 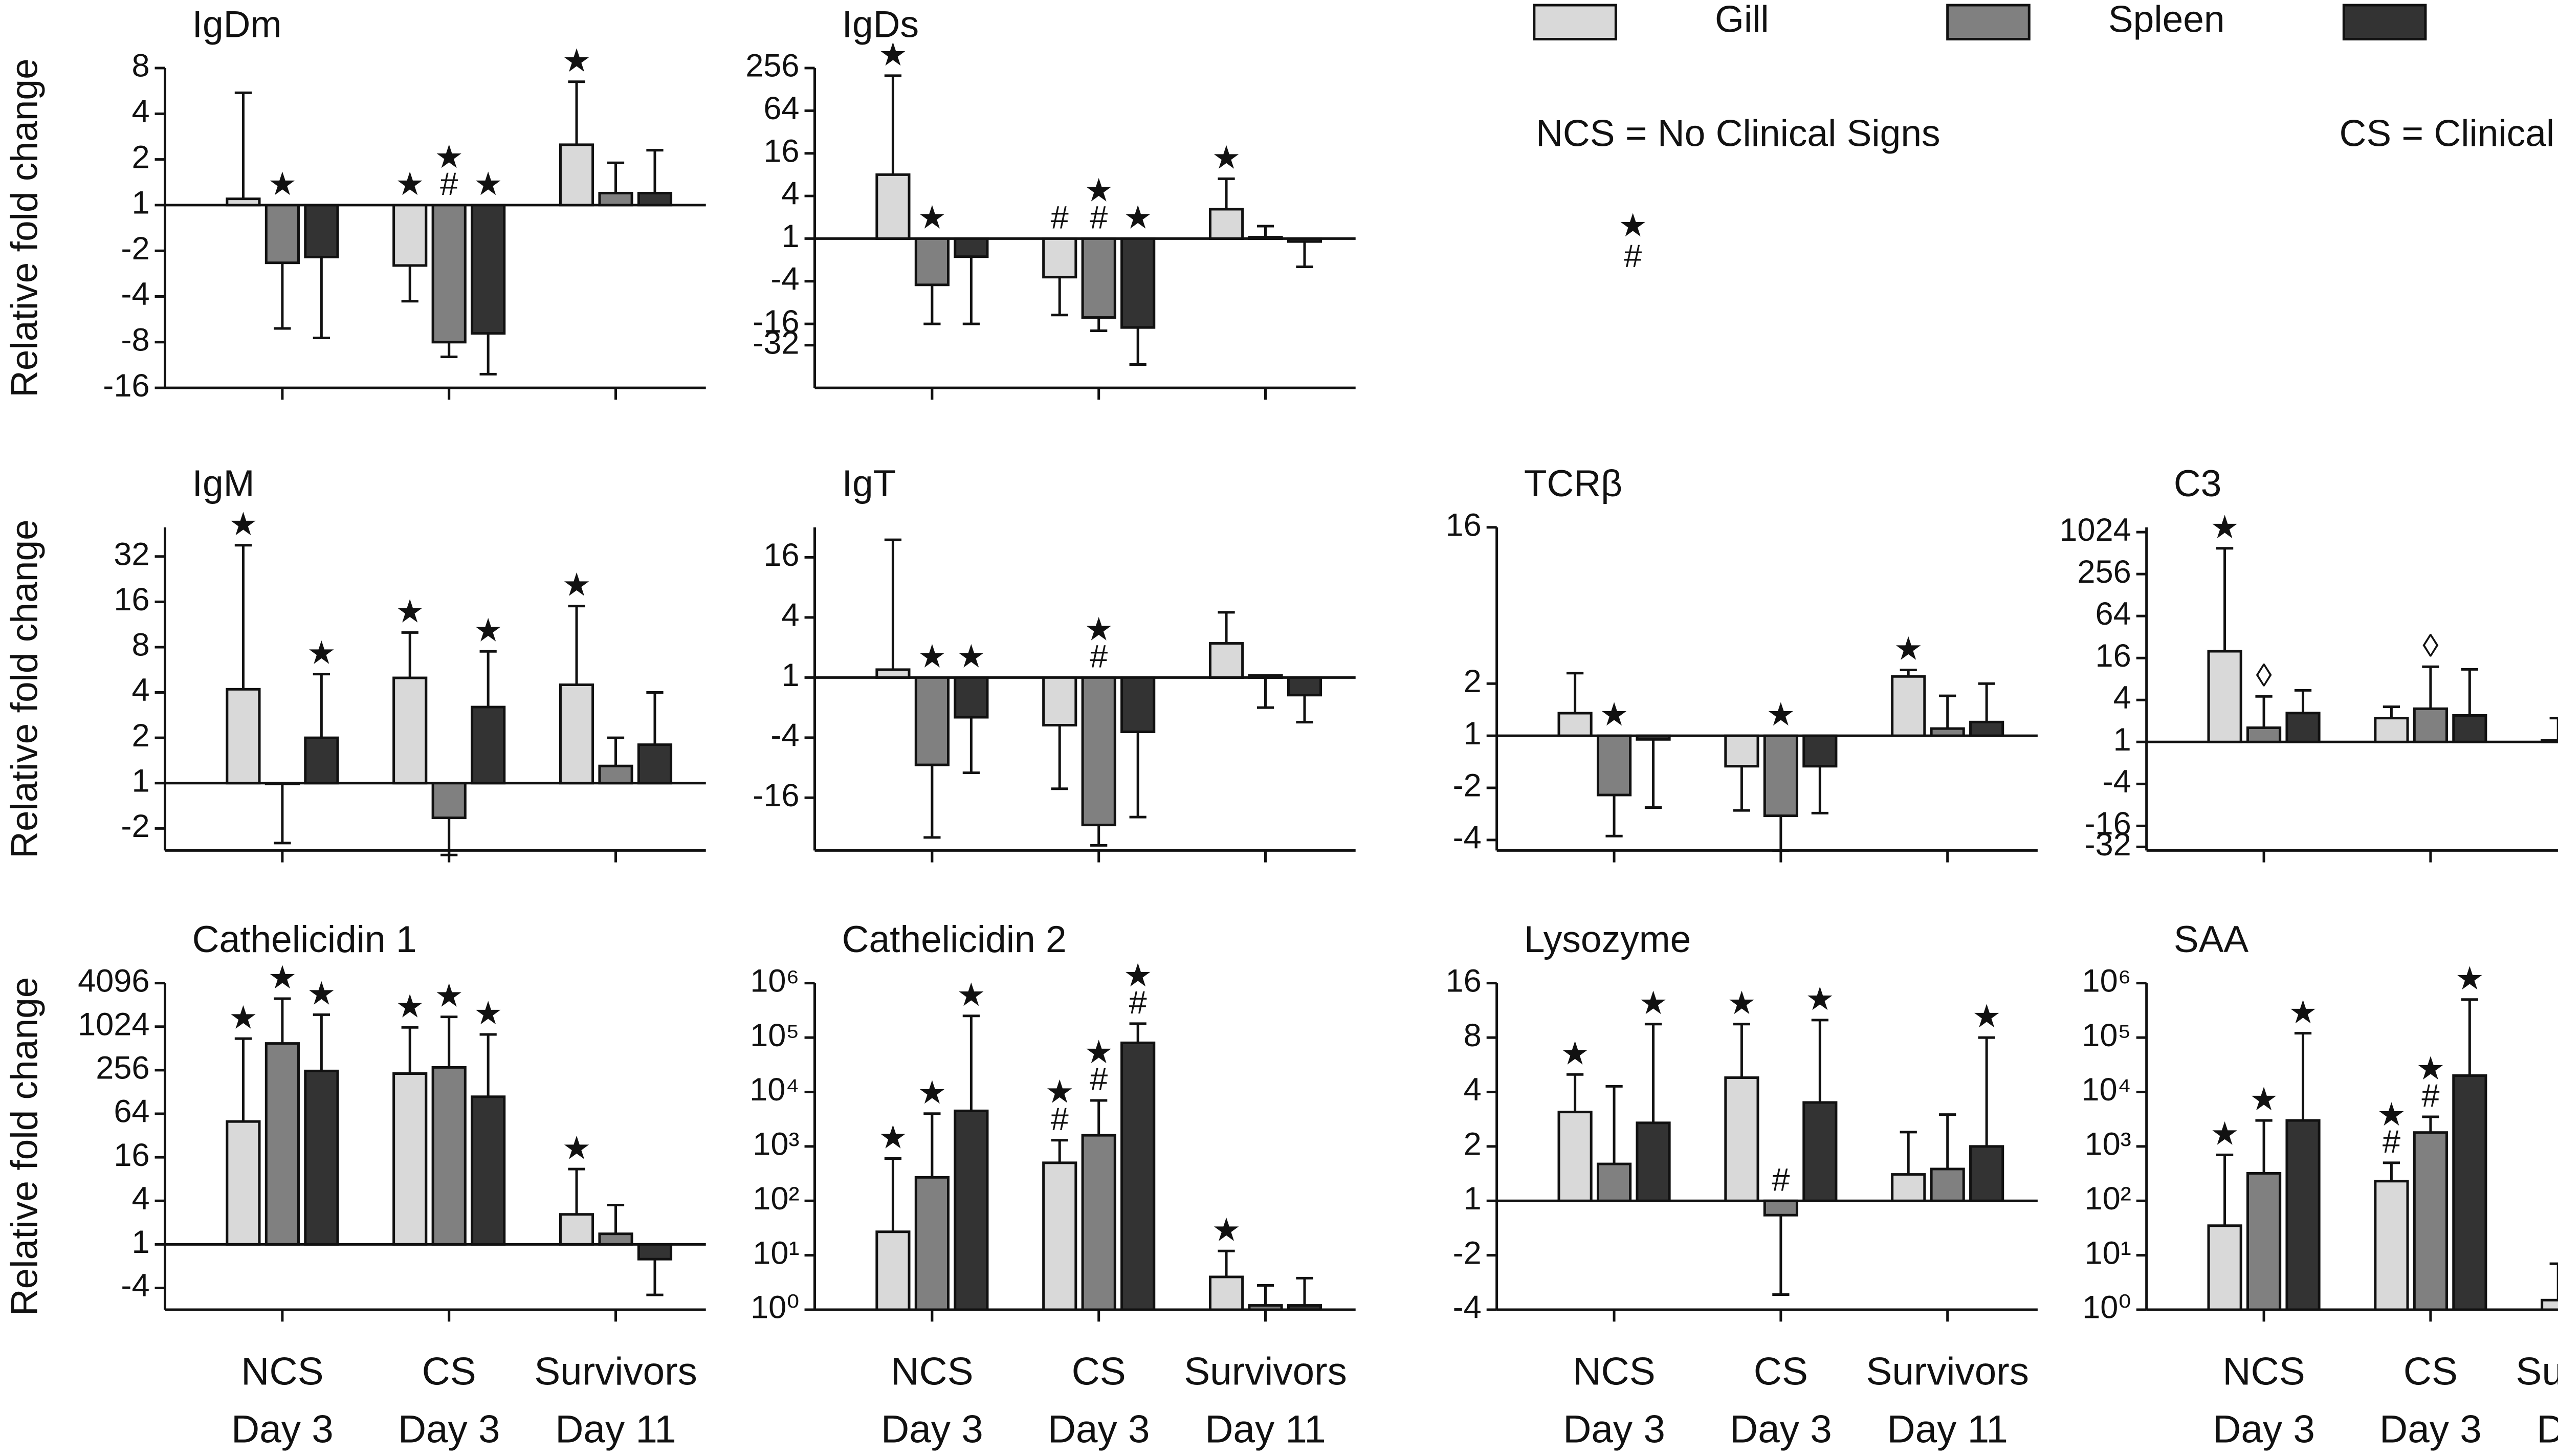 What do you see at coordinates (2106, 981) in the screenshot?
I see `y-tick-label: 10⁶` at bounding box center [2106, 981].